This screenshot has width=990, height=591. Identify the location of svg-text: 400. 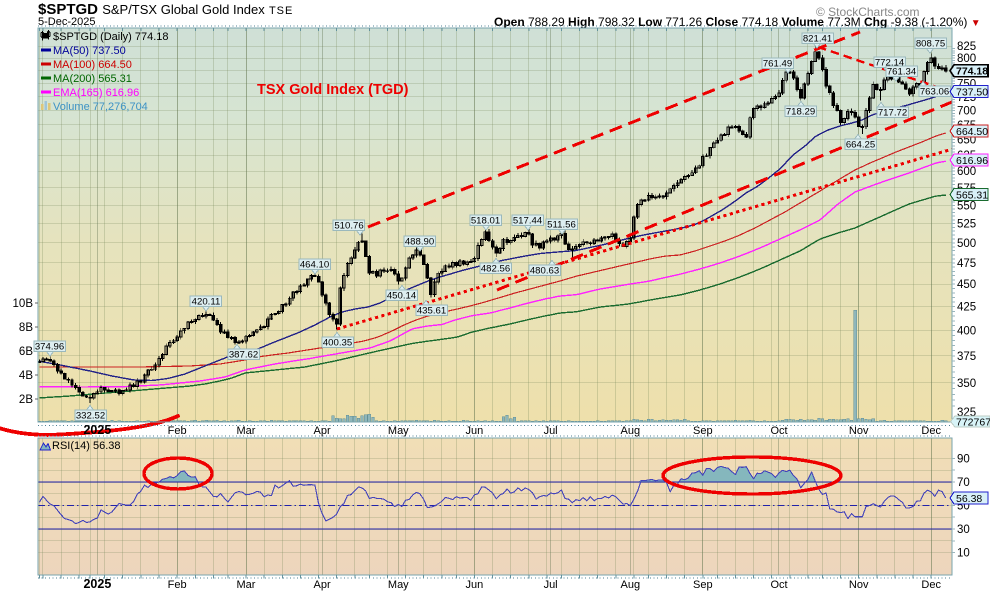
(966, 332).